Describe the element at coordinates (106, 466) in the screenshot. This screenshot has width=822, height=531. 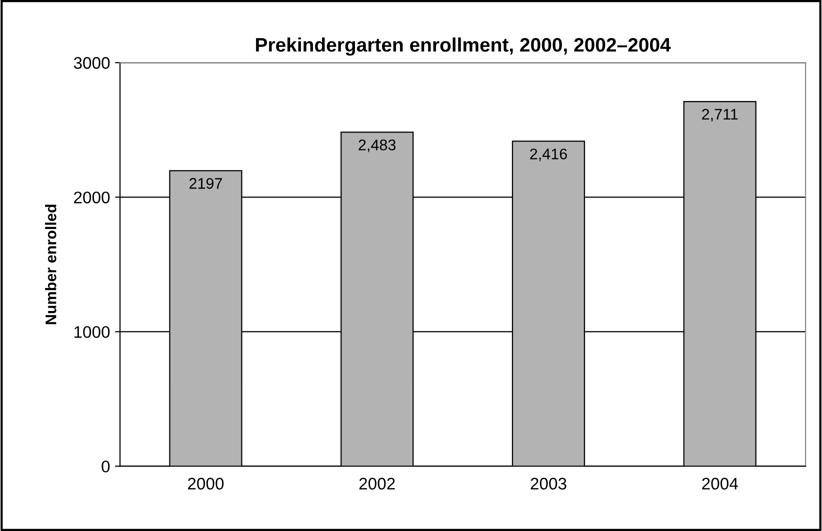
I see `y-tick-label: 0` at that location.